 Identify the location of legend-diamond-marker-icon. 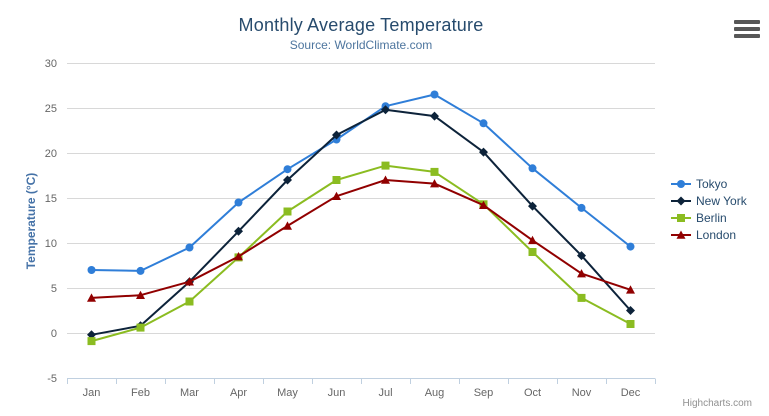
(681, 201).